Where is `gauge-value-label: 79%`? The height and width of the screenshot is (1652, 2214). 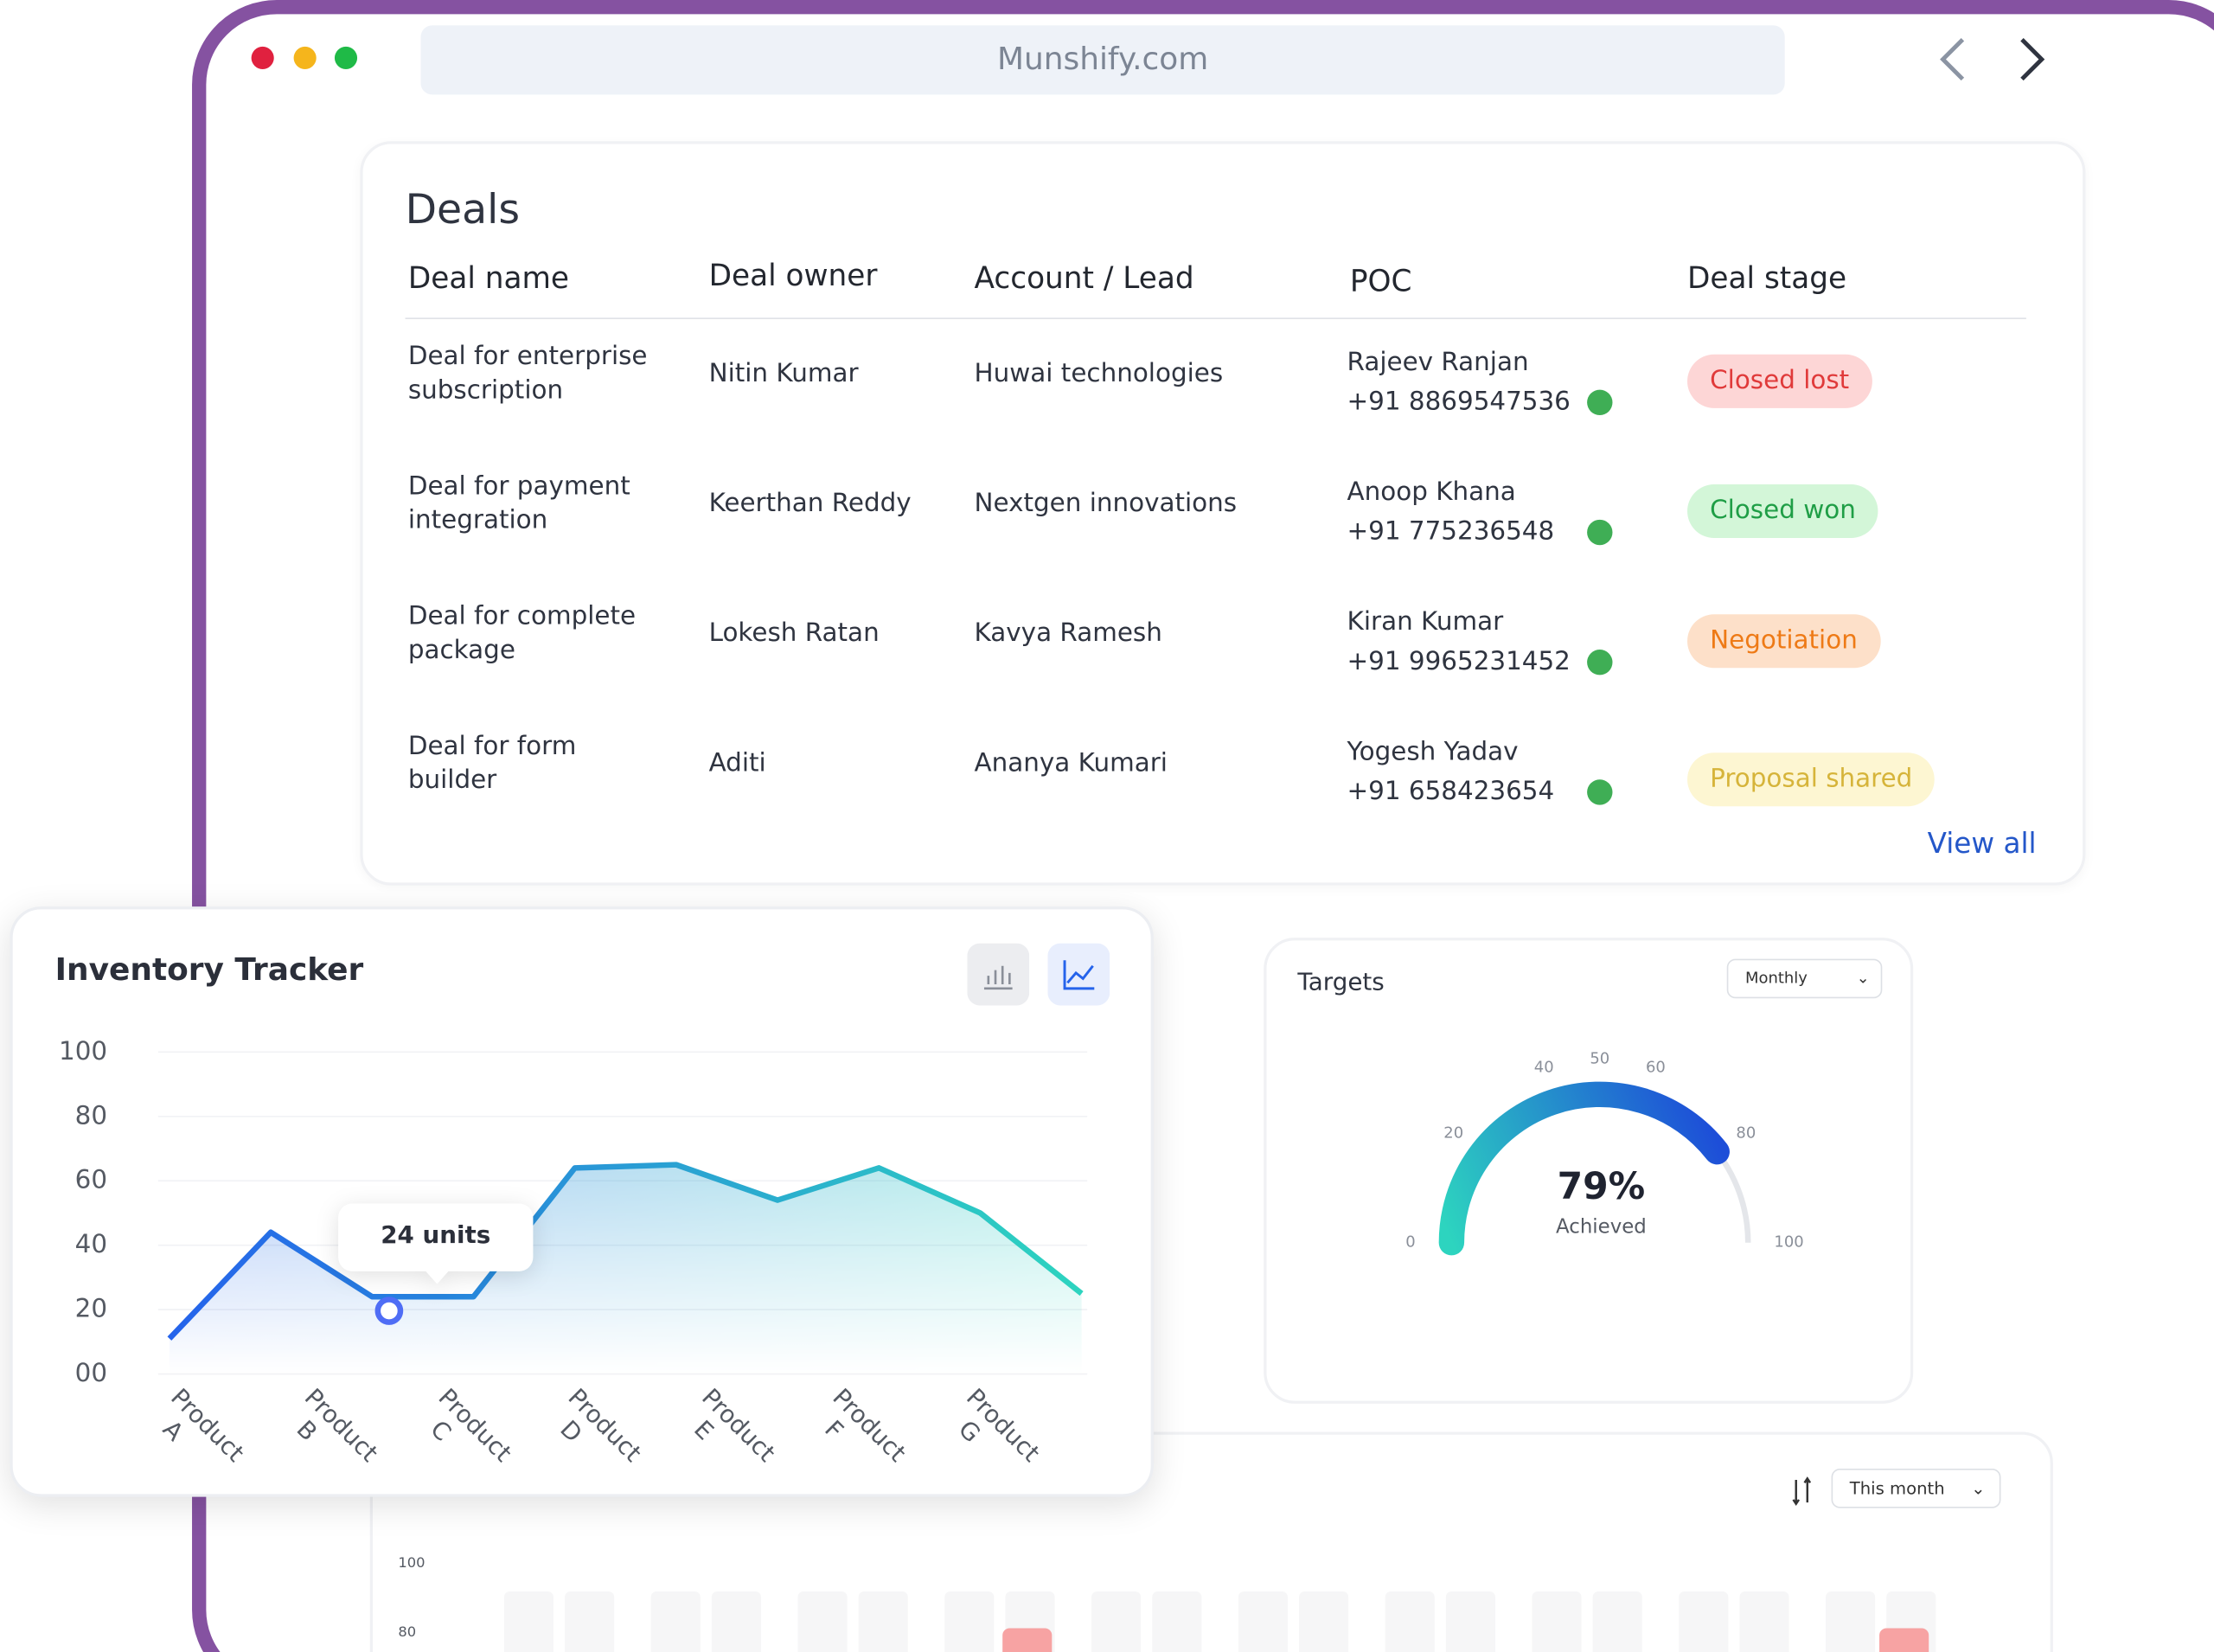 gauge-value-label: 79% is located at coordinates (1602, 1187).